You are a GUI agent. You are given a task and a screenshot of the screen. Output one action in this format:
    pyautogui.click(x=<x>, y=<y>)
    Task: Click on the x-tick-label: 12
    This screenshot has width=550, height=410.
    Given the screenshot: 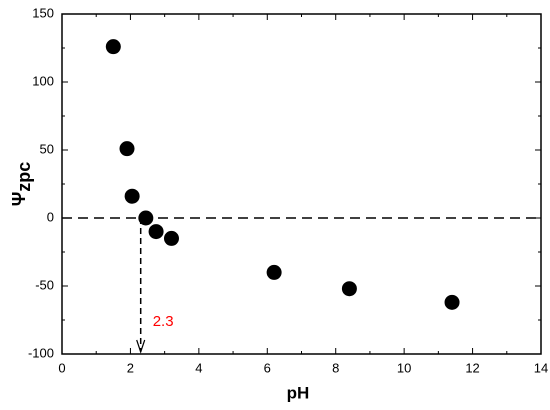 What is the action you would take?
    pyautogui.click(x=472, y=367)
    